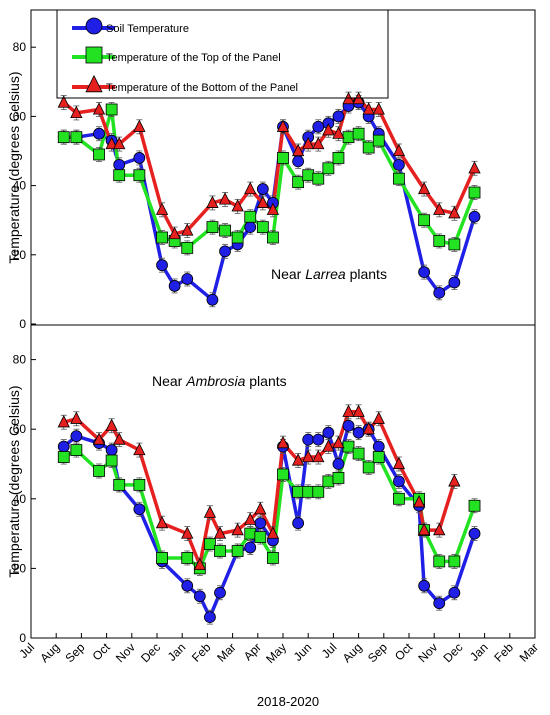 This screenshot has height=715, width=550. I want to click on x-tick-label: Jan, so click(479, 652).